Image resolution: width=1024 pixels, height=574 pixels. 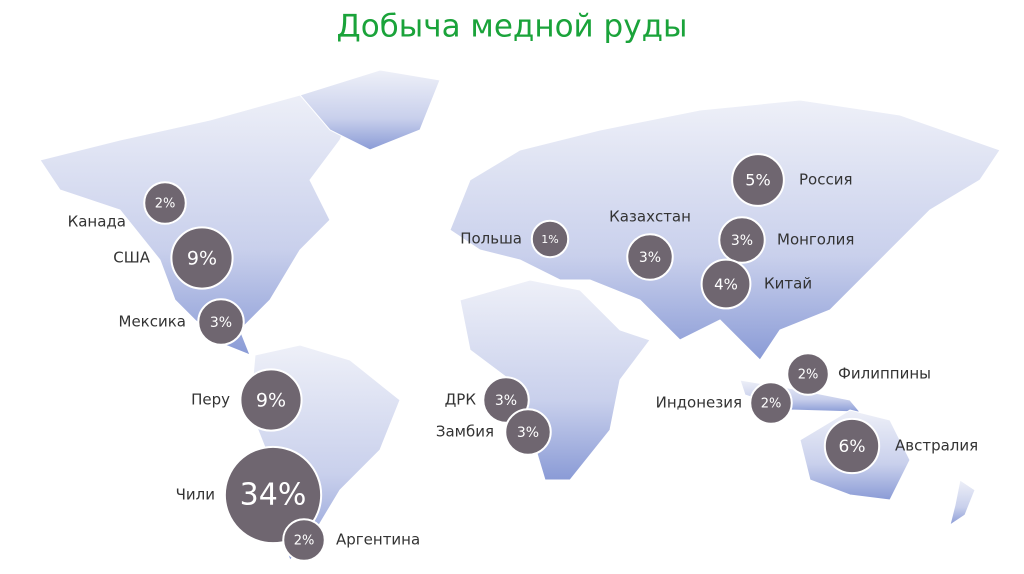 What do you see at coordinates (370, 110) in the screenshot?
I see `greenland` at bounding box center [370, 110].